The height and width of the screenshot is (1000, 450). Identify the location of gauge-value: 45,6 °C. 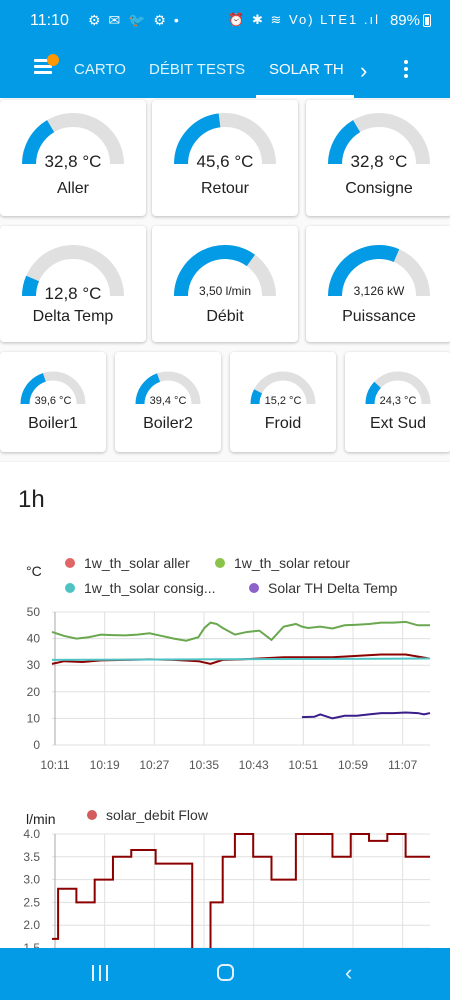
(225, 161).